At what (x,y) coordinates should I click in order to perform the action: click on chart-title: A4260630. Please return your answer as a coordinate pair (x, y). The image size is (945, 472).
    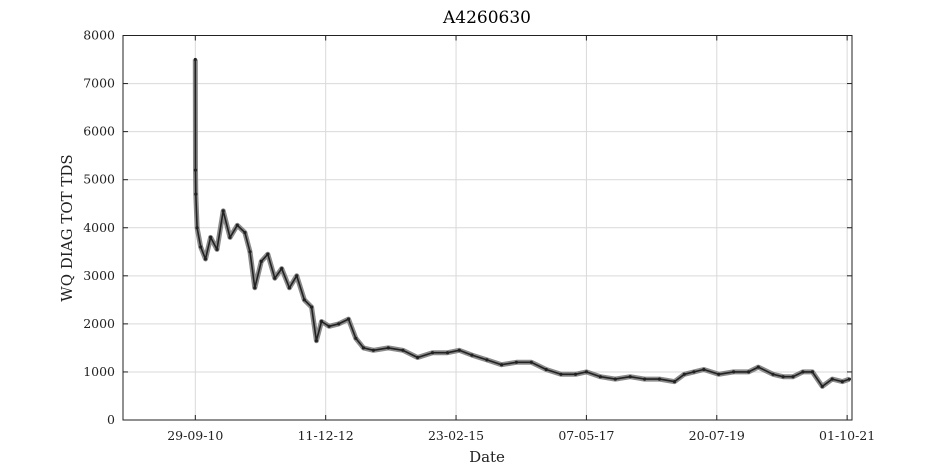
    Looking at the image, I should click on (486, 18).